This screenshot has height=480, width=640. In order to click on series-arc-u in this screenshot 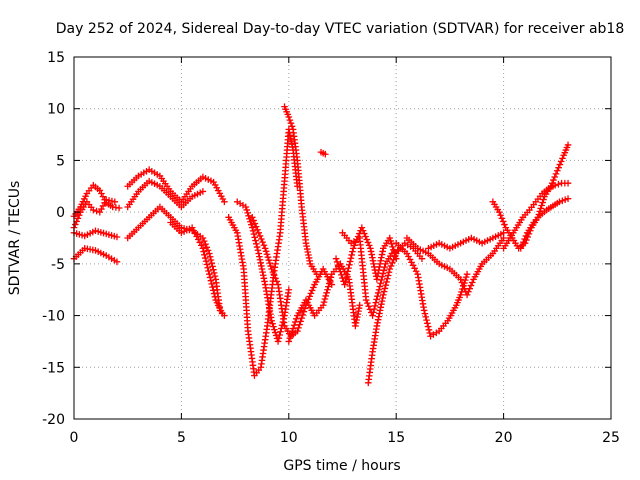, I will do `click(530, 196)`.